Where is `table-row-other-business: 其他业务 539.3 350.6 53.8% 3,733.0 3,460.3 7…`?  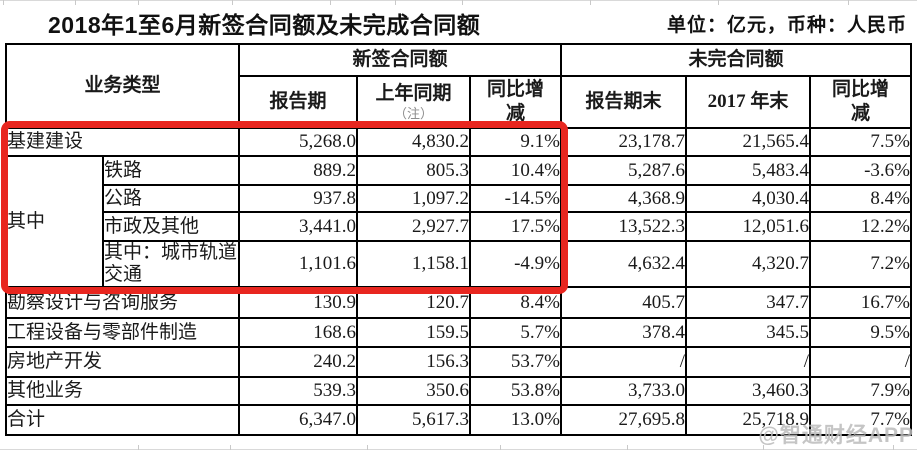 table-row-other-business: 其他业务 539.3 350.6 53.8% 3,733.0 3,460.3 7… is located at coordinates (458, 391).